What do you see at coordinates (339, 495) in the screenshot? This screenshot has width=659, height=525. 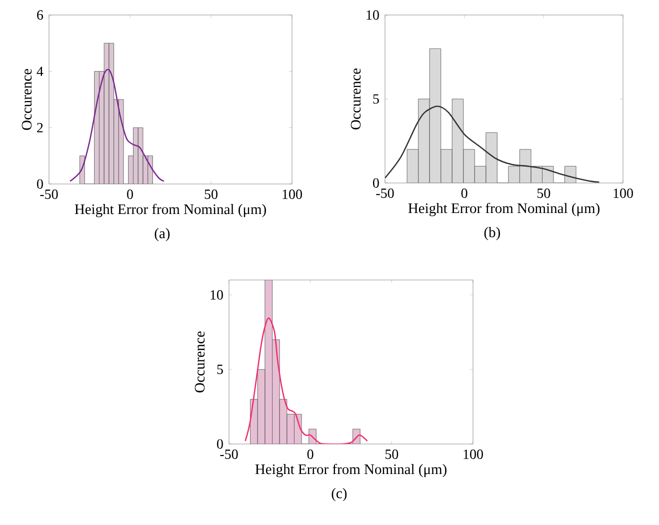 I see `text: (c)` at bounding box center [339, 495].